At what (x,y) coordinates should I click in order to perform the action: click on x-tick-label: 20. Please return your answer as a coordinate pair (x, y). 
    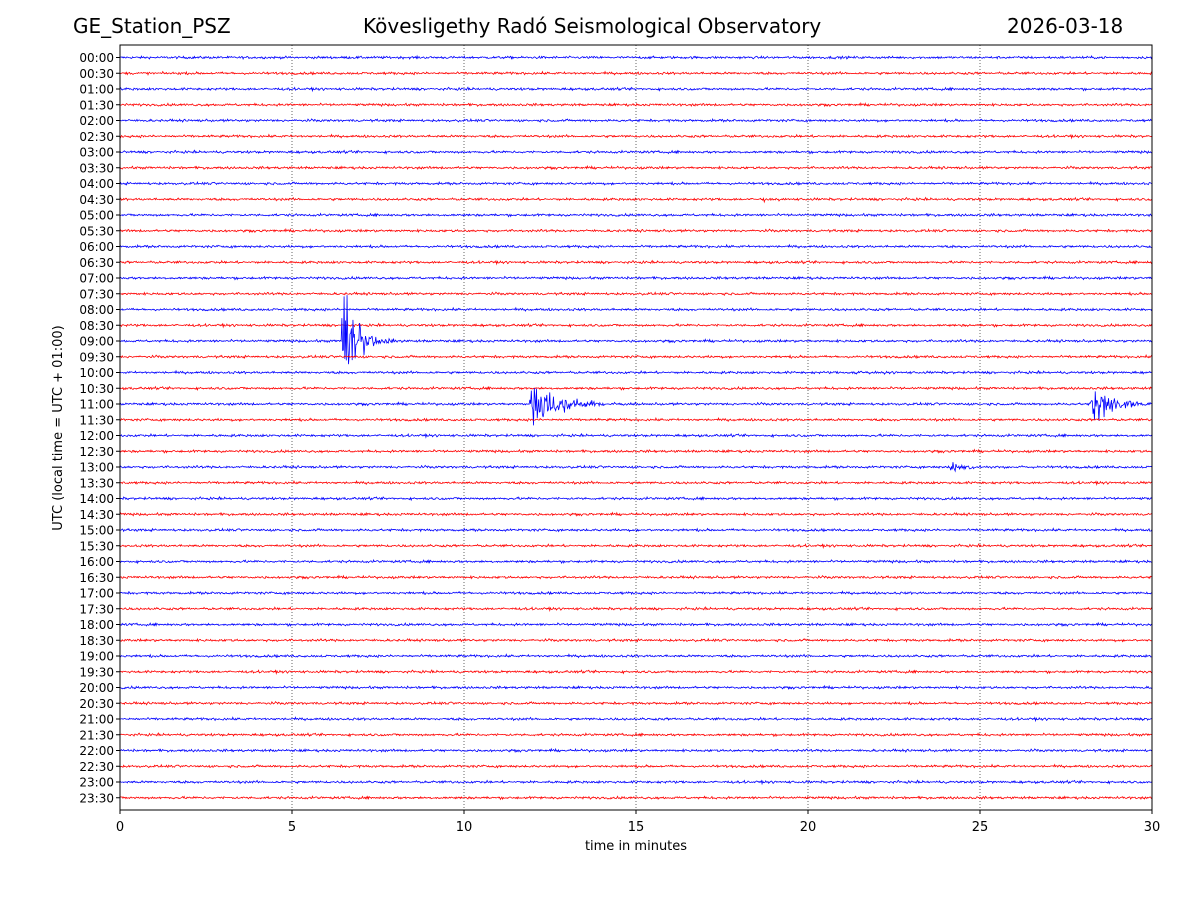
    Looking at the image, I should click on (808, 827).